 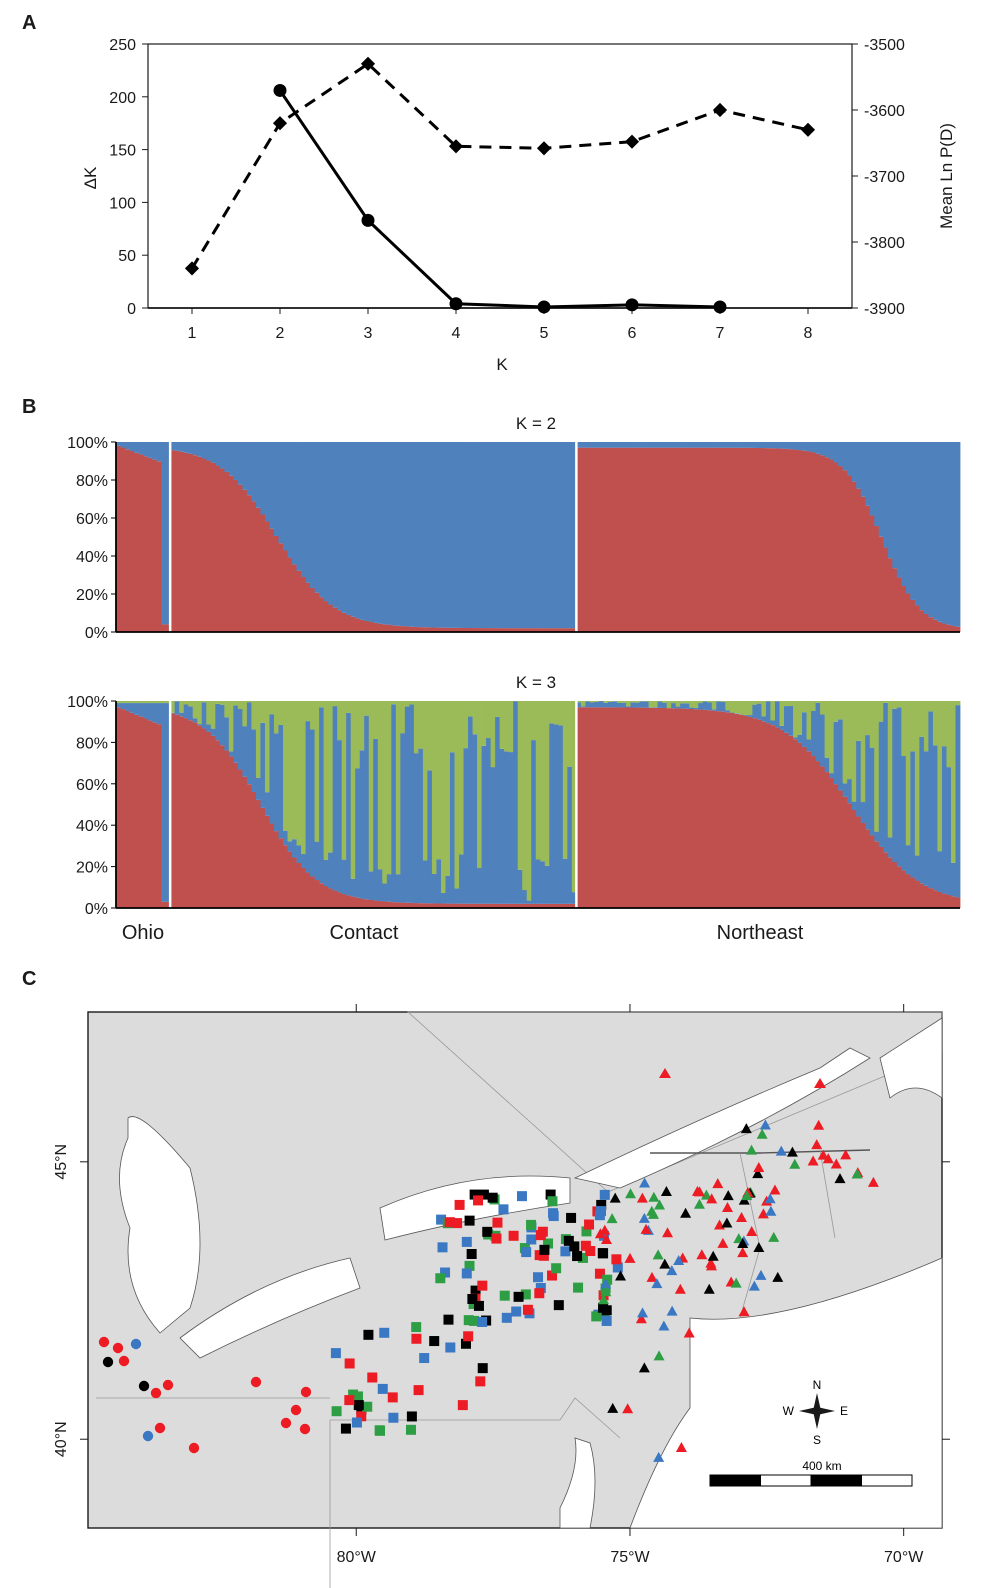 What do you see at coordinates (143, 933) in the screenshot?
I see `group-label: Ohio` at bounding box center [143, 933].